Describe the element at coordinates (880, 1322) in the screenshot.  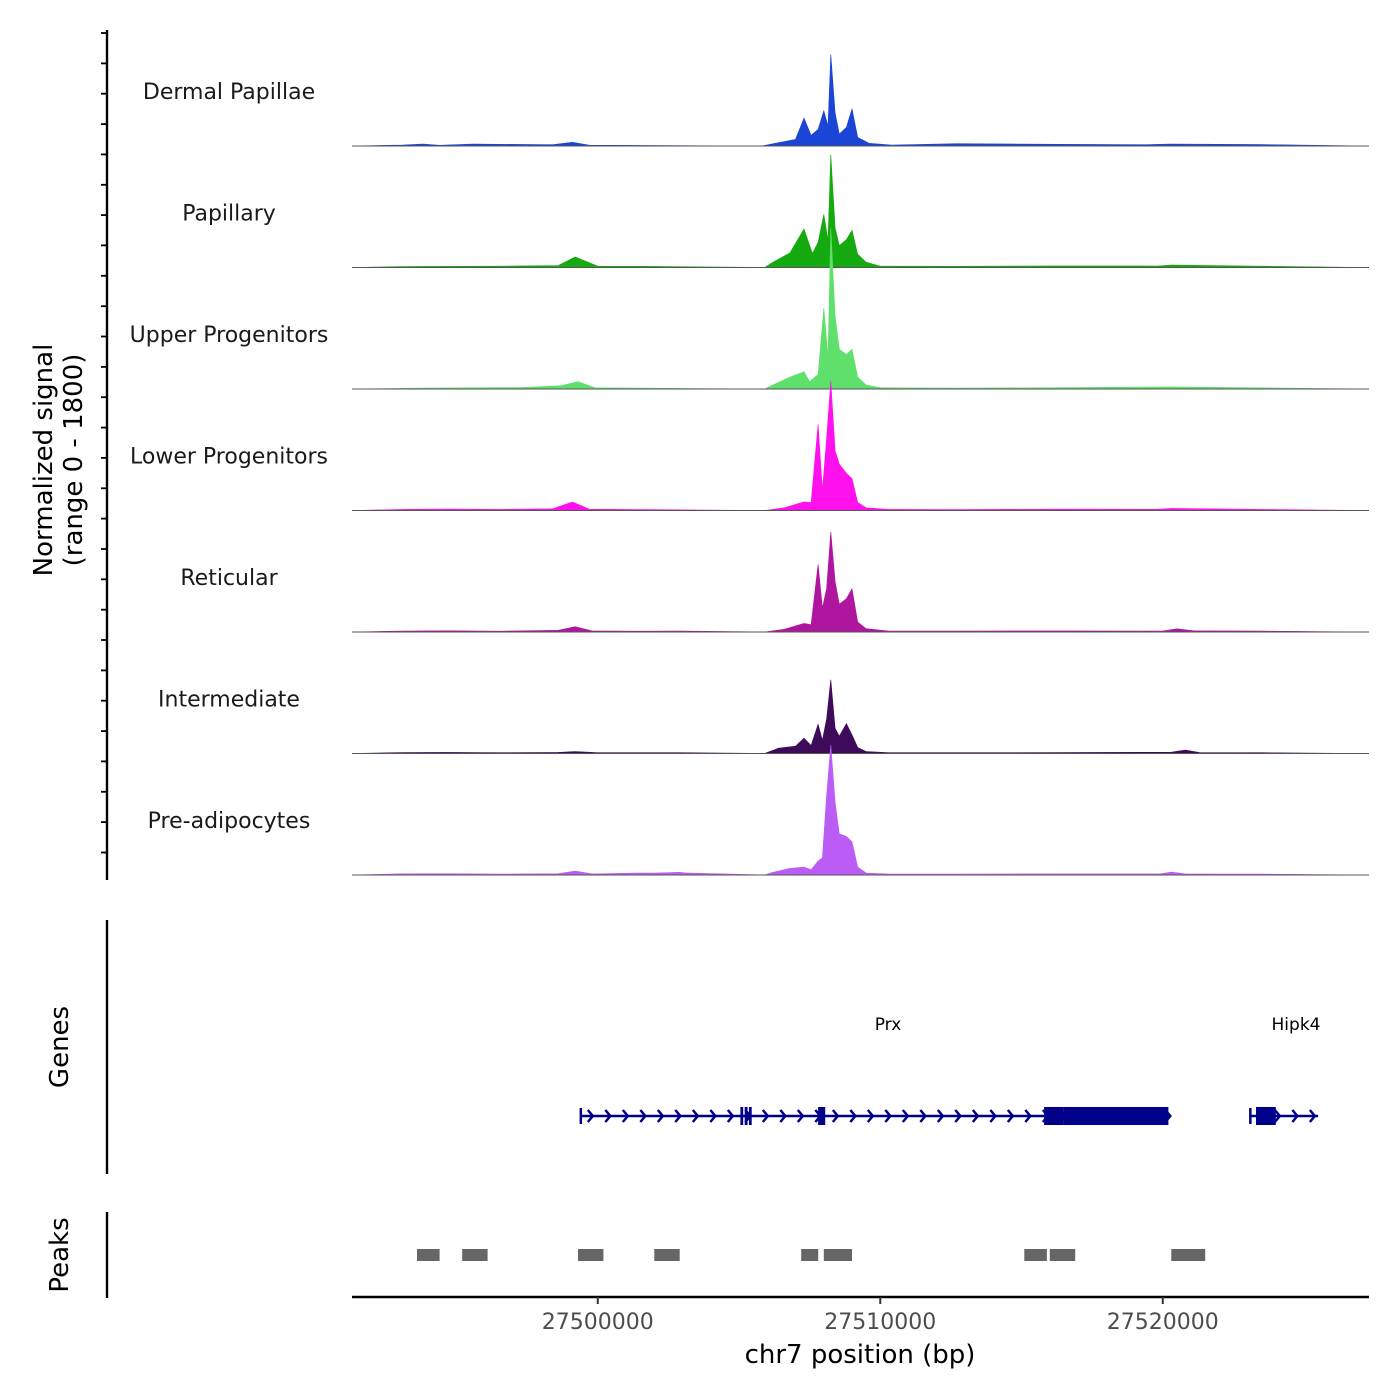
I see `x-tick-label: 27510000` at that location.